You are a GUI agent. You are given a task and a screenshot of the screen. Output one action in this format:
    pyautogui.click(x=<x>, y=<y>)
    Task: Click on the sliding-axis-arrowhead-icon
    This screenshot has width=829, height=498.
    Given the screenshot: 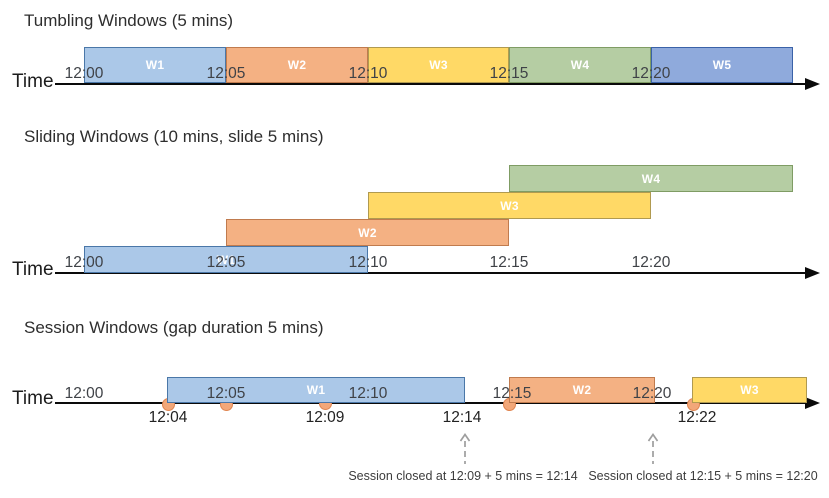 What is the action you would take?
    pyautogui.click(x=812, y=273)
    